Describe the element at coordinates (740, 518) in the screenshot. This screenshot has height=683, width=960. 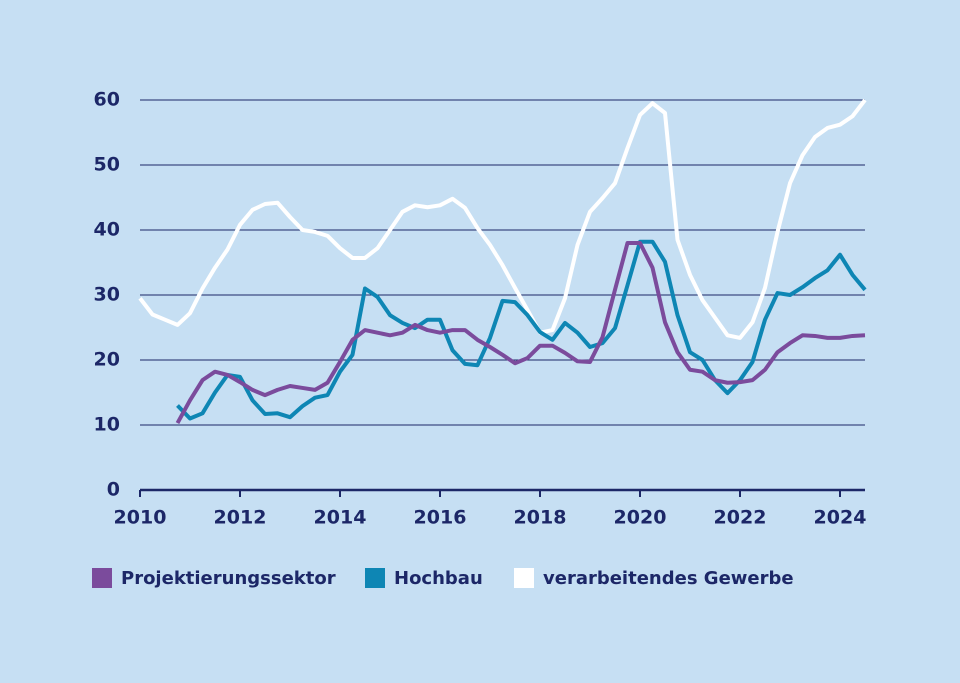
I see `x-tick-label: 2022` at that location.